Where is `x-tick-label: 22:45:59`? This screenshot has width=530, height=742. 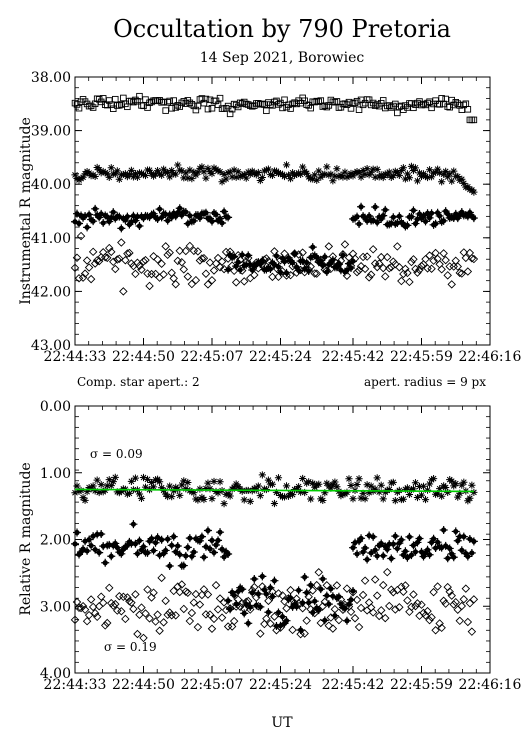 x-tick-label: 22:45:59 is located at coordinates (421, 685).